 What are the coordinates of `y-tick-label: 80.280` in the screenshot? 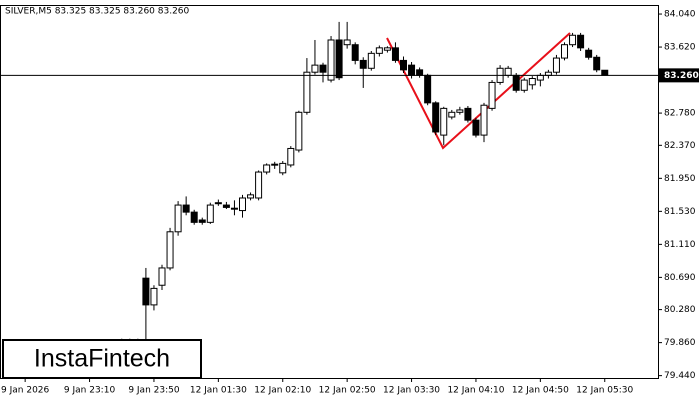 It's located at (680, 310).